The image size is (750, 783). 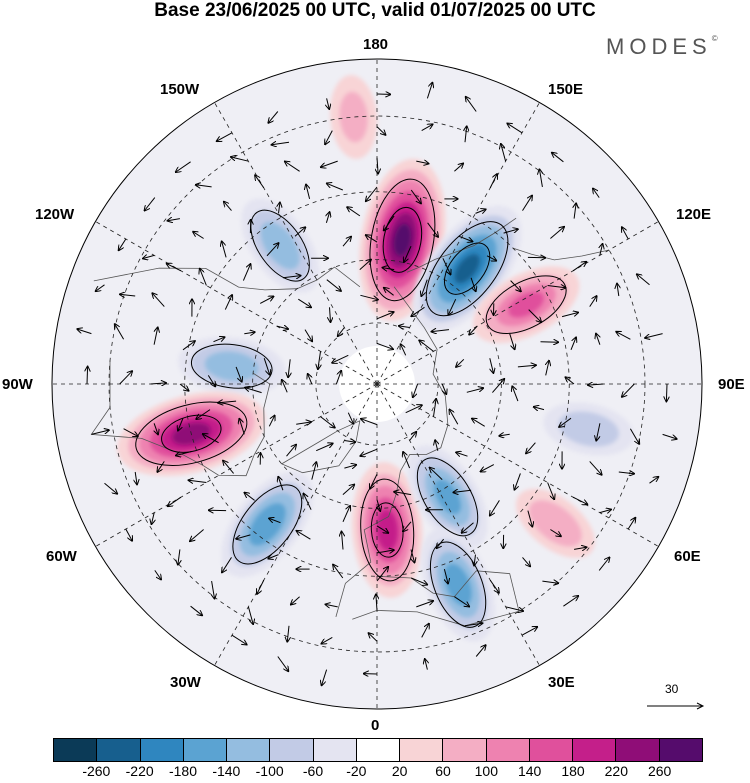 What do you see at coordinates (376, 44) in the screenshot?
I see `lon-label-180: 180` at bounding box center [376, 44].